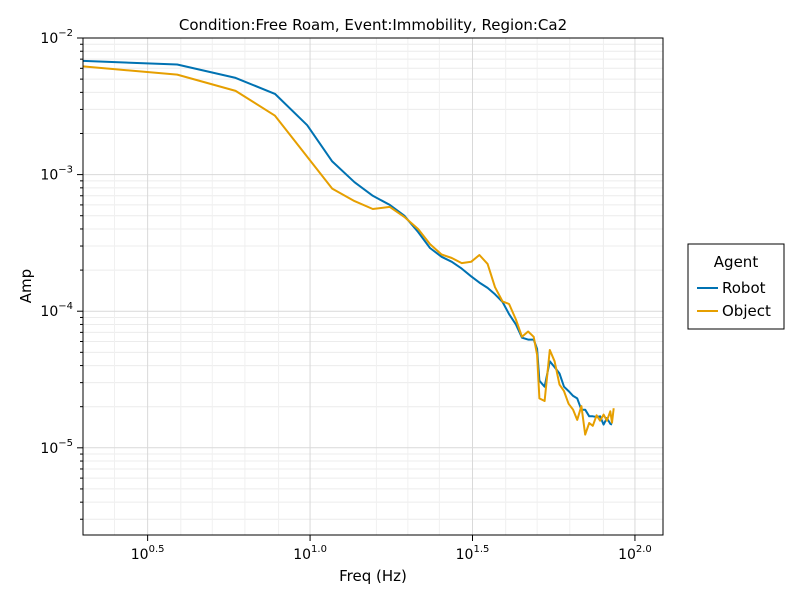  I want to click on y-tick-label: 10⁻⁴, so click(56, 310).